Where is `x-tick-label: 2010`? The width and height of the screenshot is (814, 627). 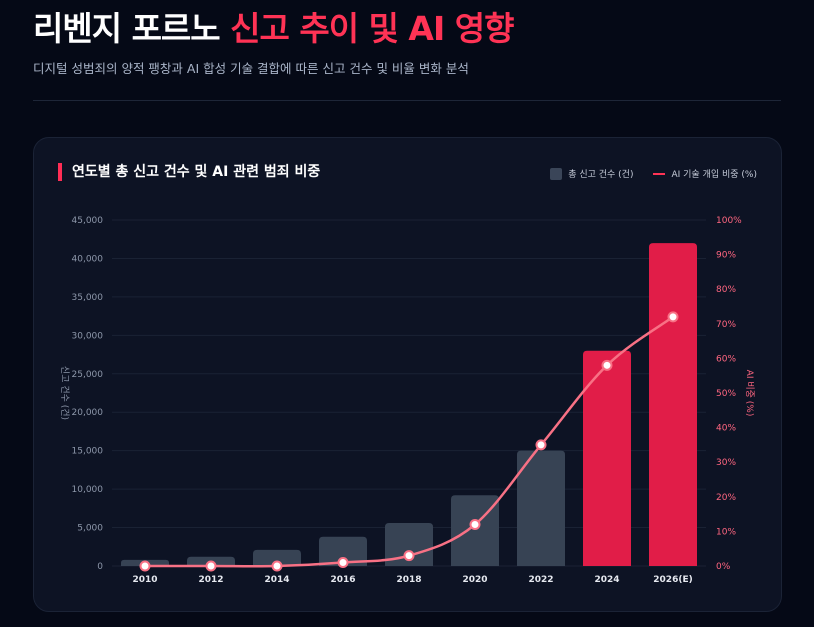
x-tick-label: 2010 is located at coordinates (144, 580).